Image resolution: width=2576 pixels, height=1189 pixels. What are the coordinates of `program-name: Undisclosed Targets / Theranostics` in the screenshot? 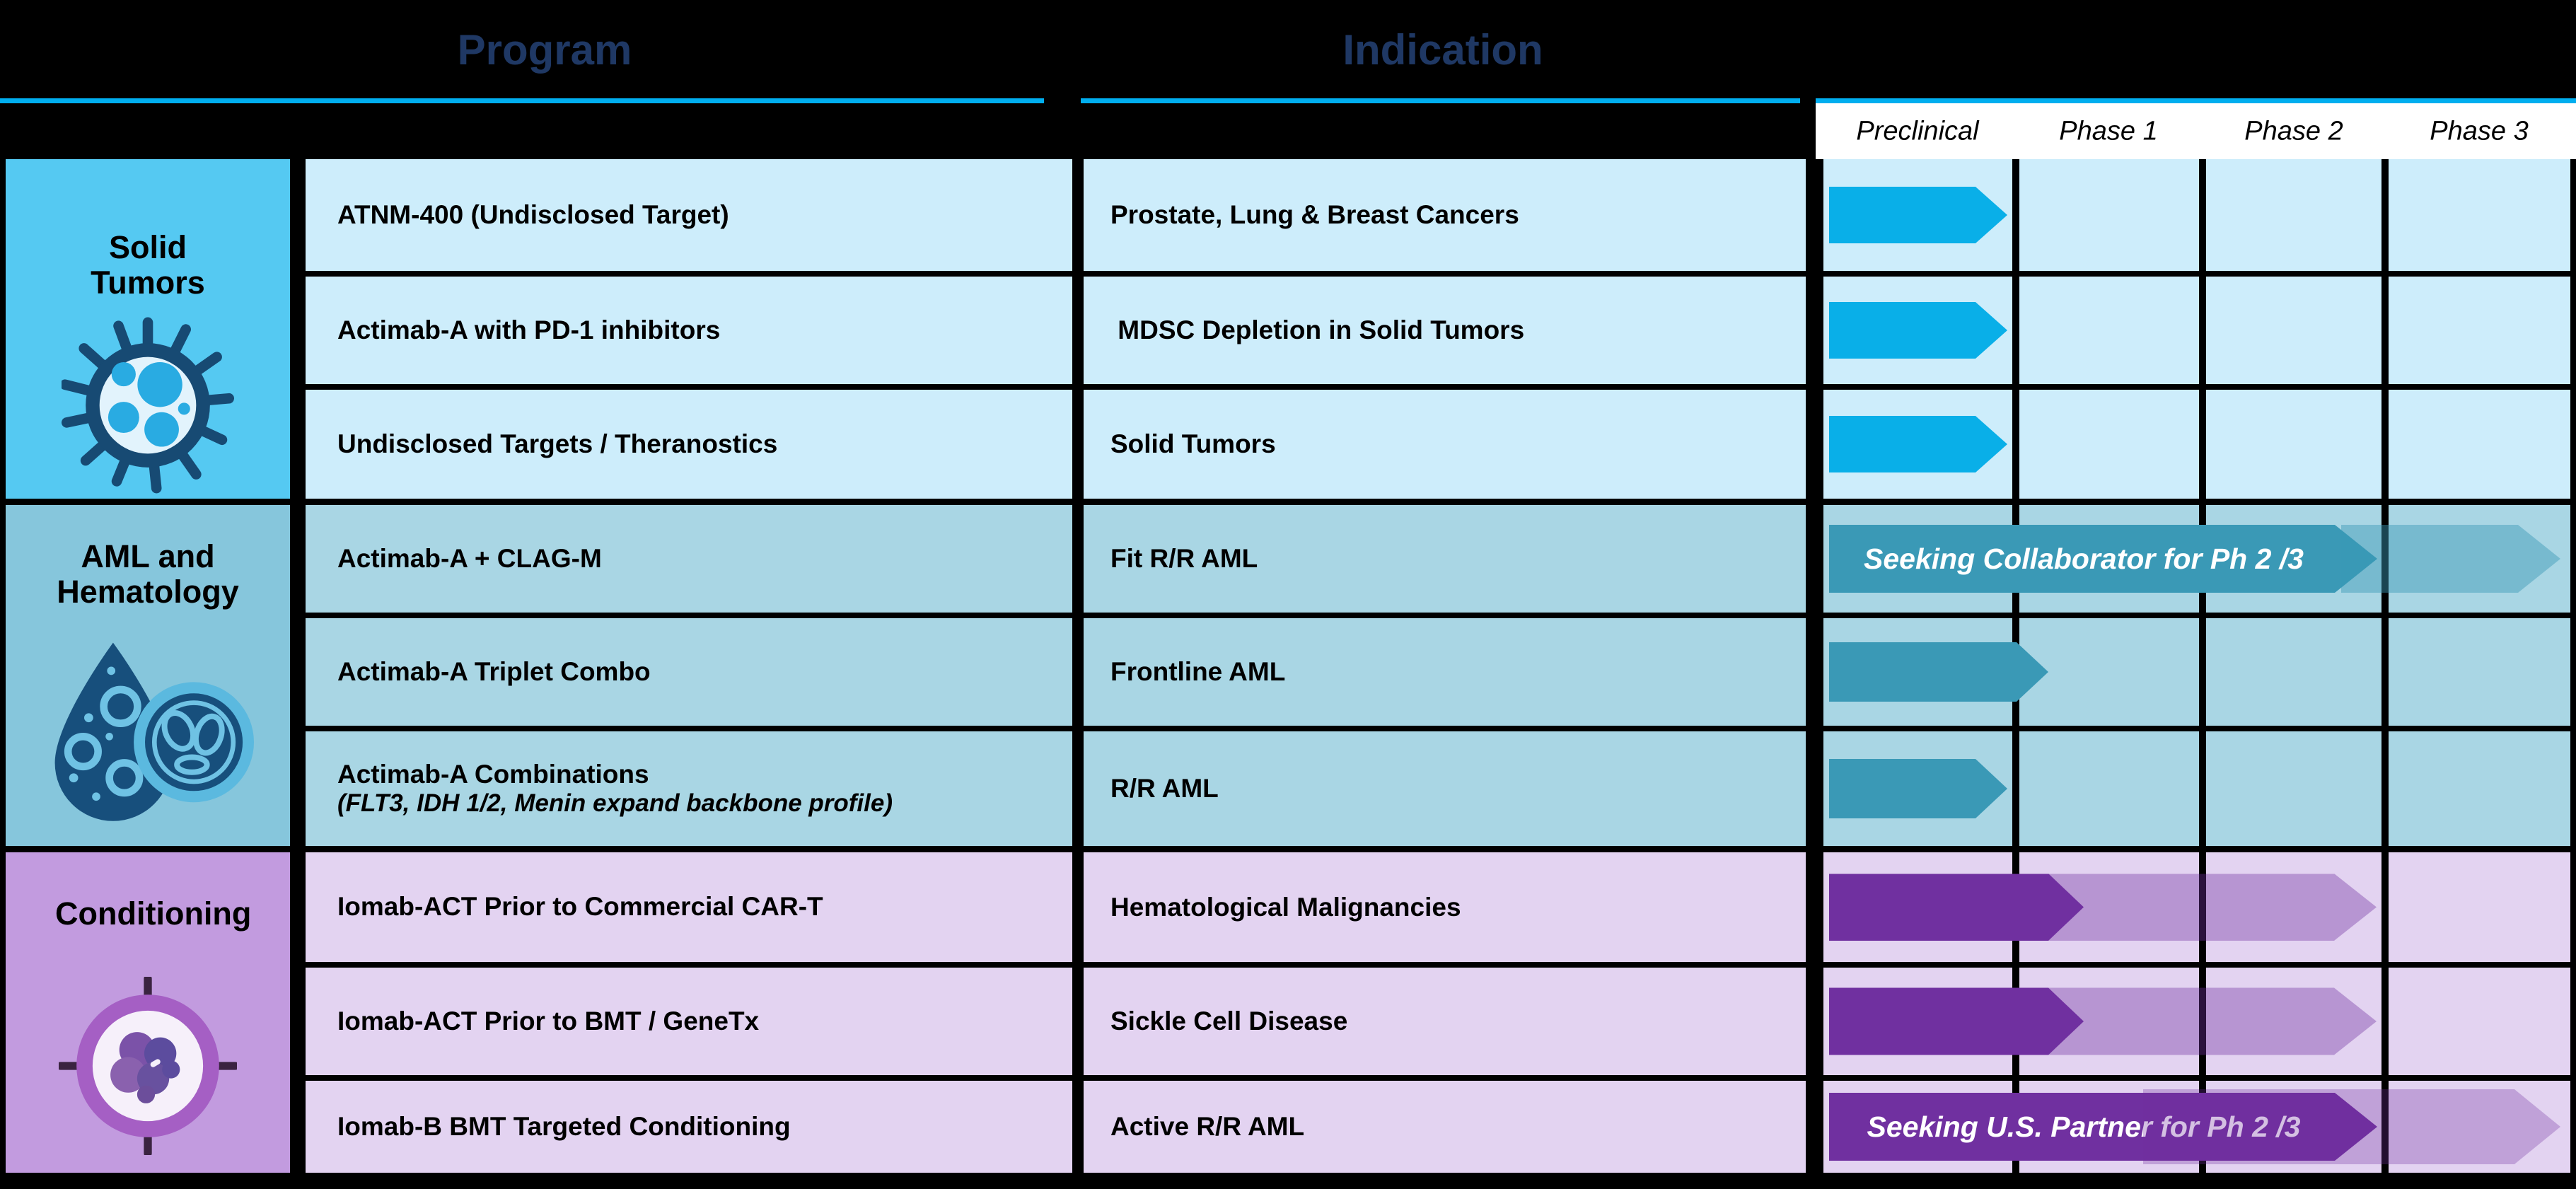 It's located at (557, 443).